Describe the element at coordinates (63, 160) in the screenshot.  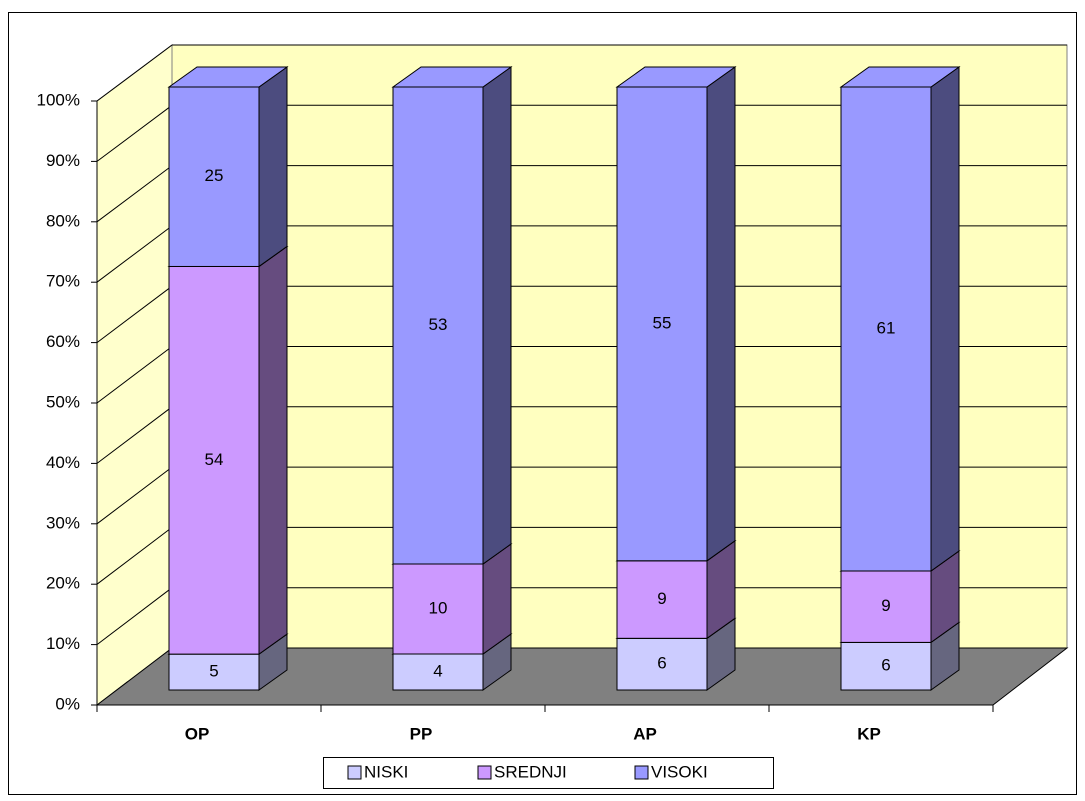
I see `y-tick-label: 90%` at that location.